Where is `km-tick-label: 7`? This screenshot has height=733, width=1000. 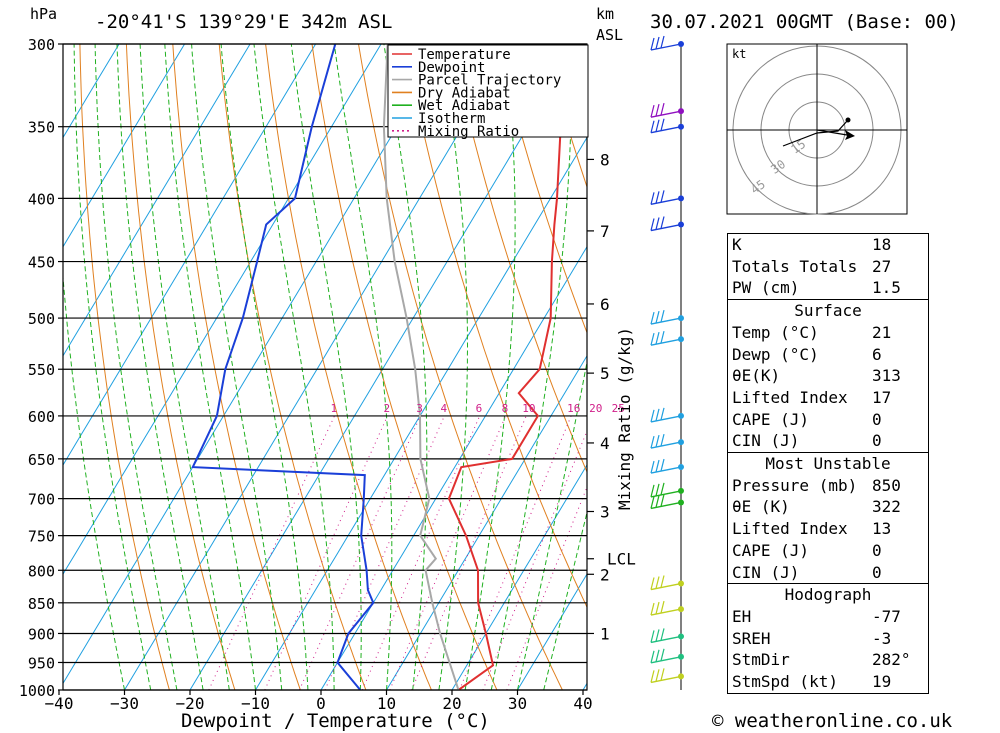
km-tick-label: 7 is located at coordinates (605, 231).